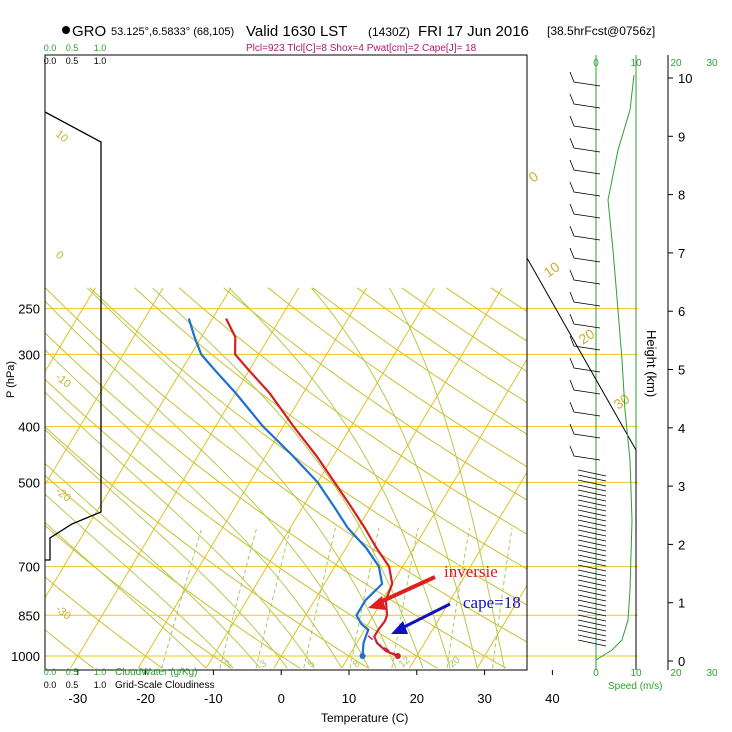 The width and height of the screenshot is (732, 732). Describe the element at coordinates (357, 664) in the screenshot. I see `mixing-ratio-label: 8` at that location.